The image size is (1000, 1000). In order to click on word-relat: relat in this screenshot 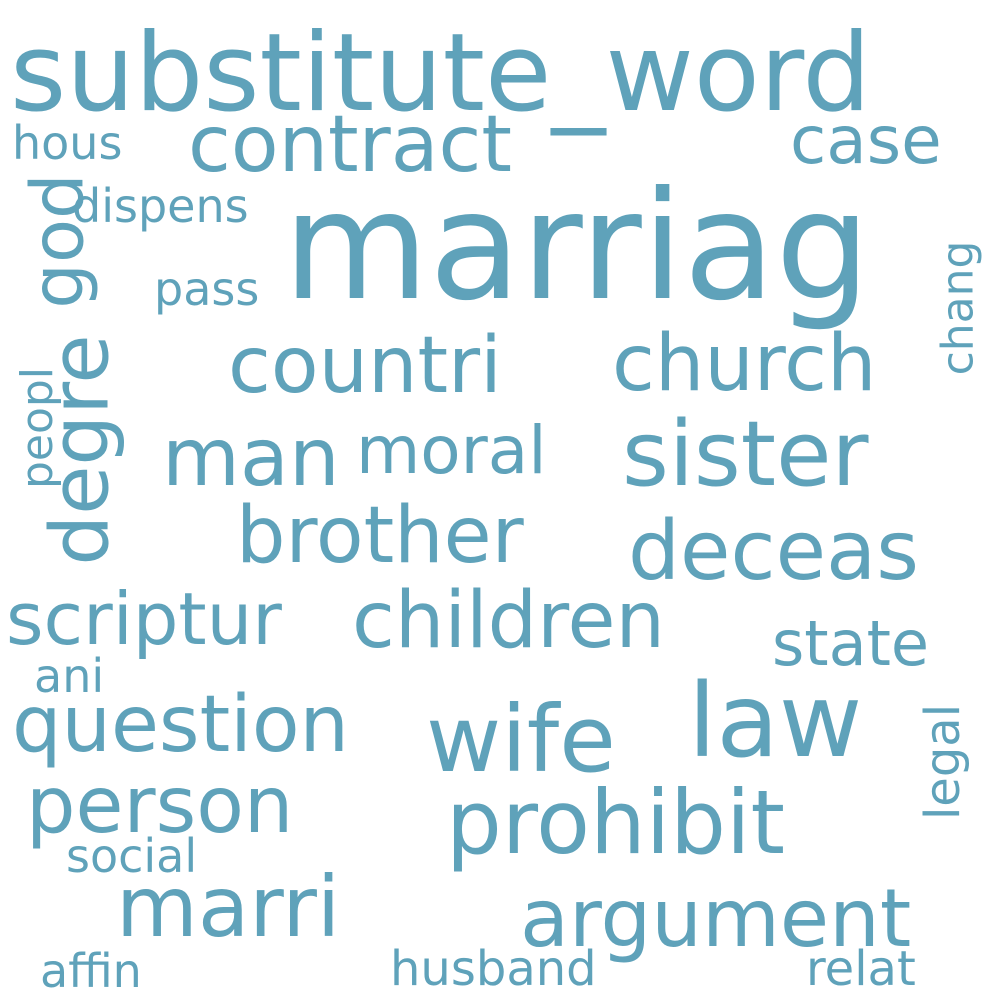, I will do `click(861, 969)`.